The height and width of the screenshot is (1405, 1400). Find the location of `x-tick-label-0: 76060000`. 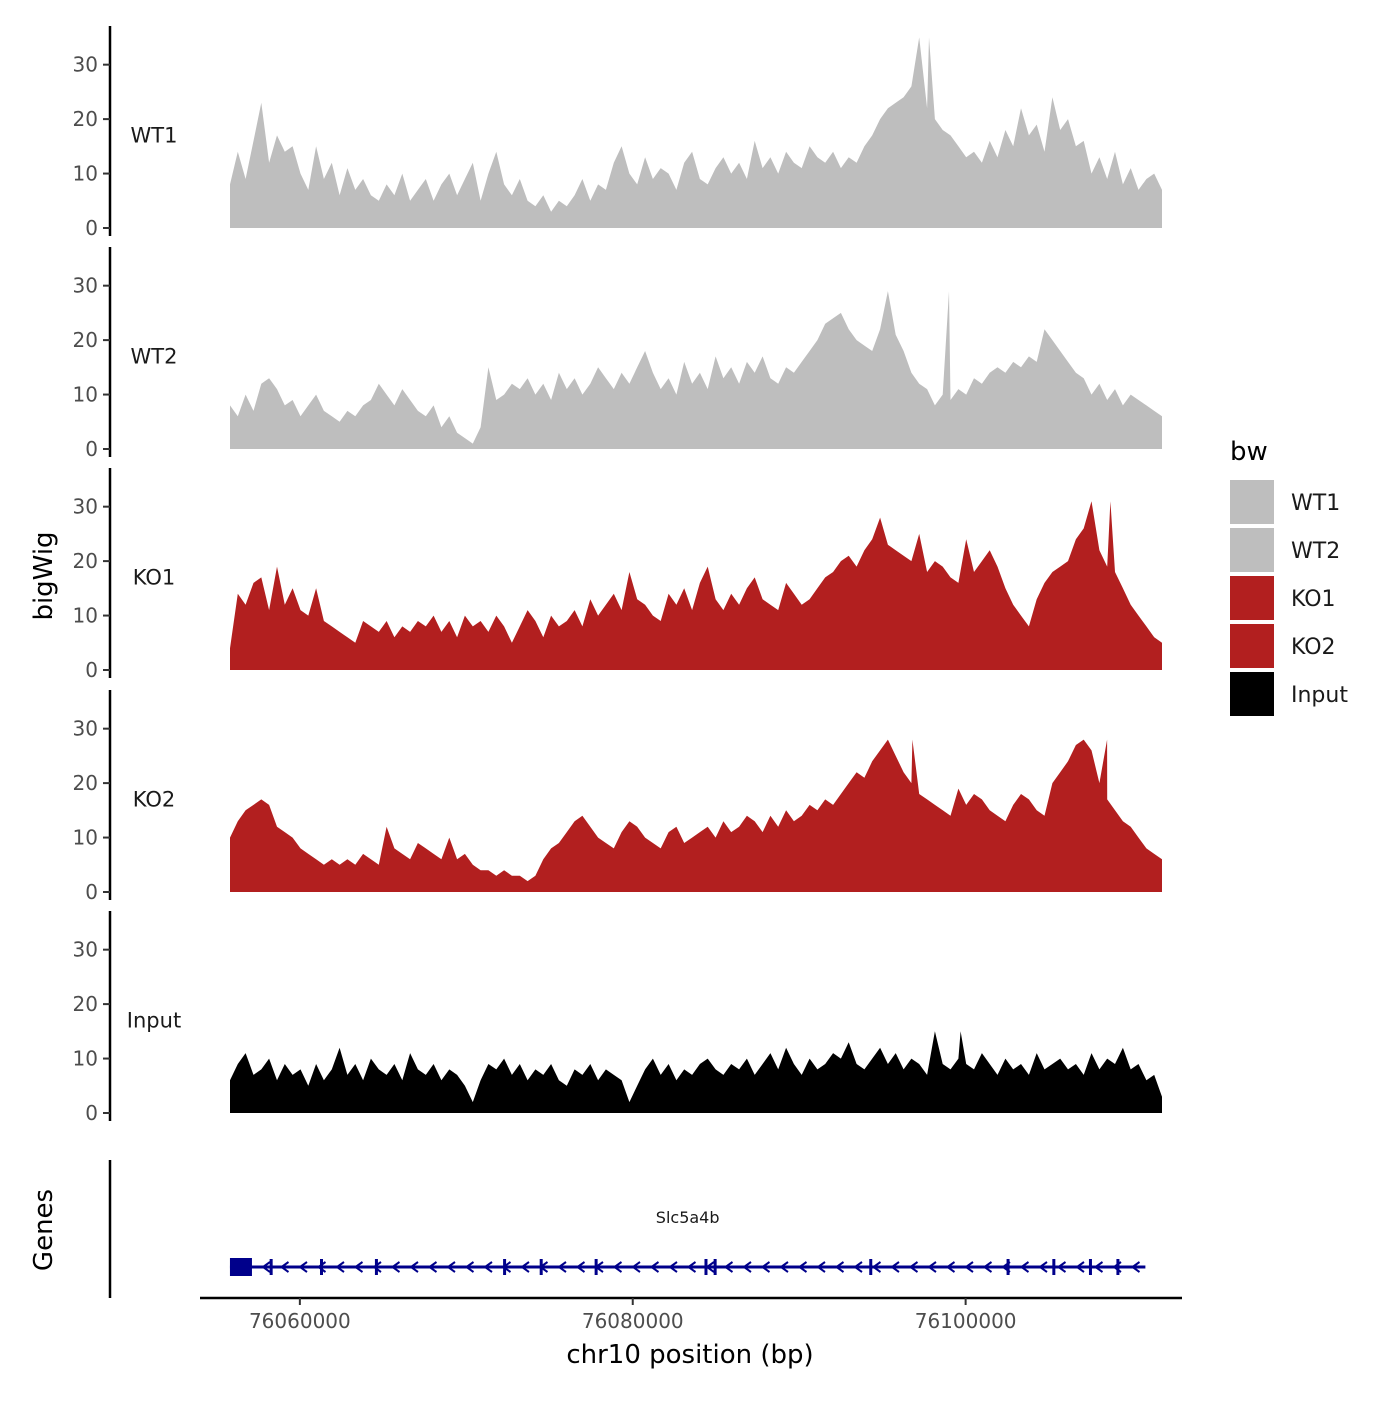

x-tick-label-0: 76060000 is located at coordinates (300, 1321).